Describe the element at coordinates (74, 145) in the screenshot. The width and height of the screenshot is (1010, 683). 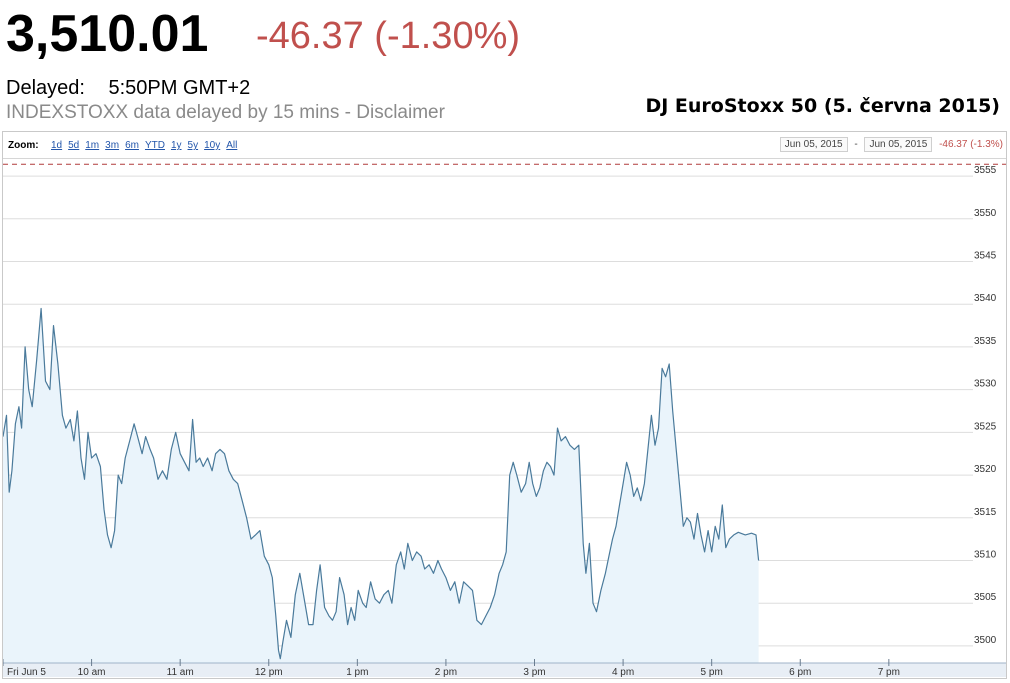
I see `zoom-option-5d: 5d` at that location.